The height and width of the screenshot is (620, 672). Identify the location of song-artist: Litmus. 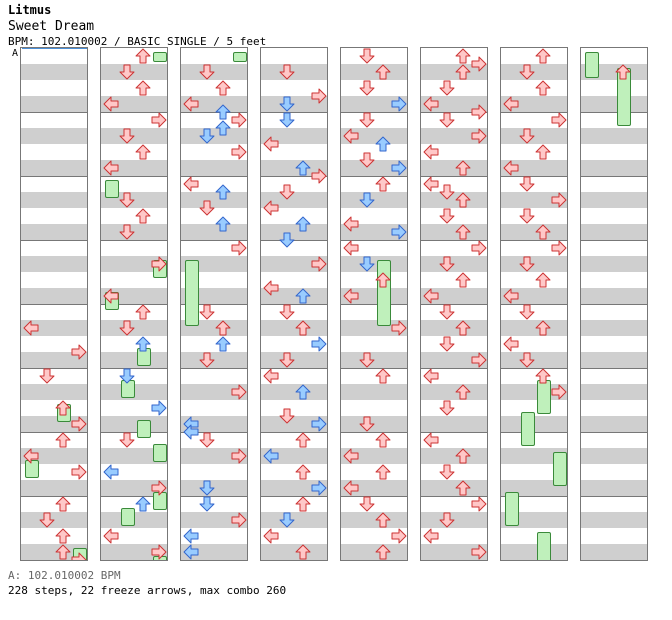
(30, 10).